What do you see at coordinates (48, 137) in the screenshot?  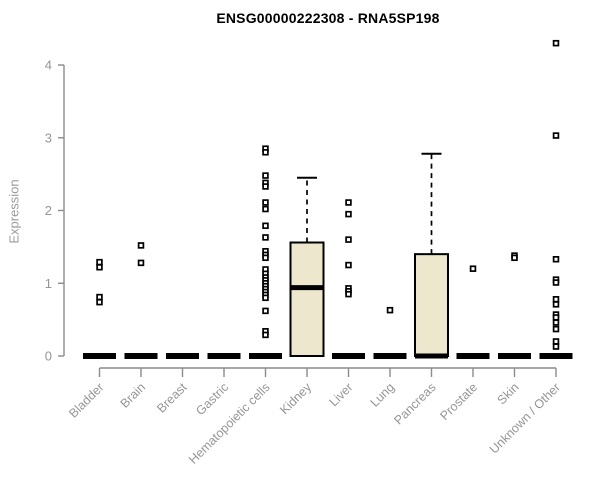 I see `y-tick-label: 3` at bounding box center [48, 137].